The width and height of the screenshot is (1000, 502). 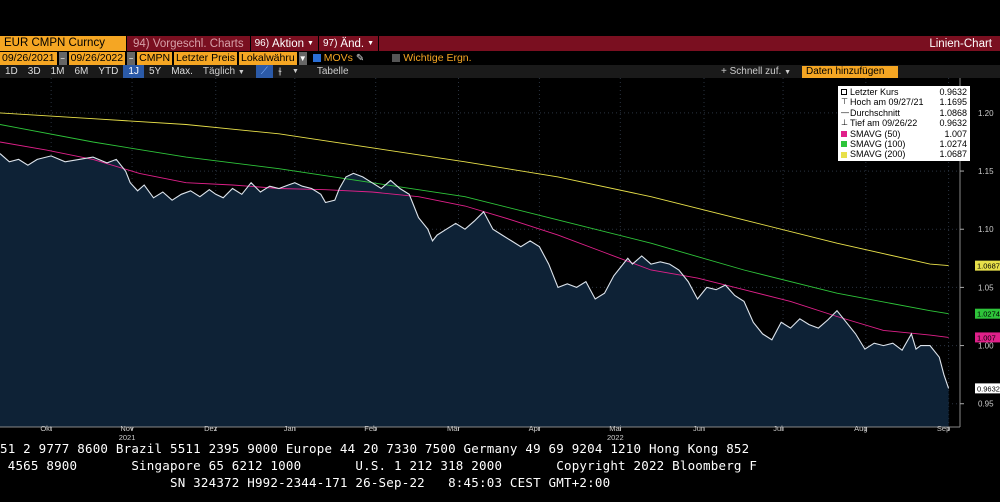 What do you see at coordinates (127, 428) in the screenshot?
I see `x-tick-label: Nov` at bounding box center [127, 428].